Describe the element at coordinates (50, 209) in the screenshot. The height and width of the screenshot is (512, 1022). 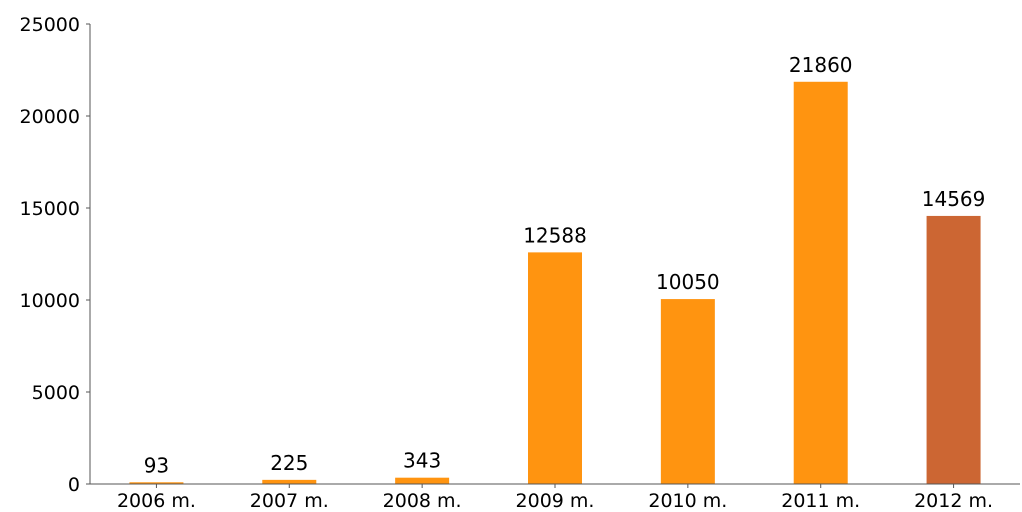
I see `y-tick-label: 15000` at that location.